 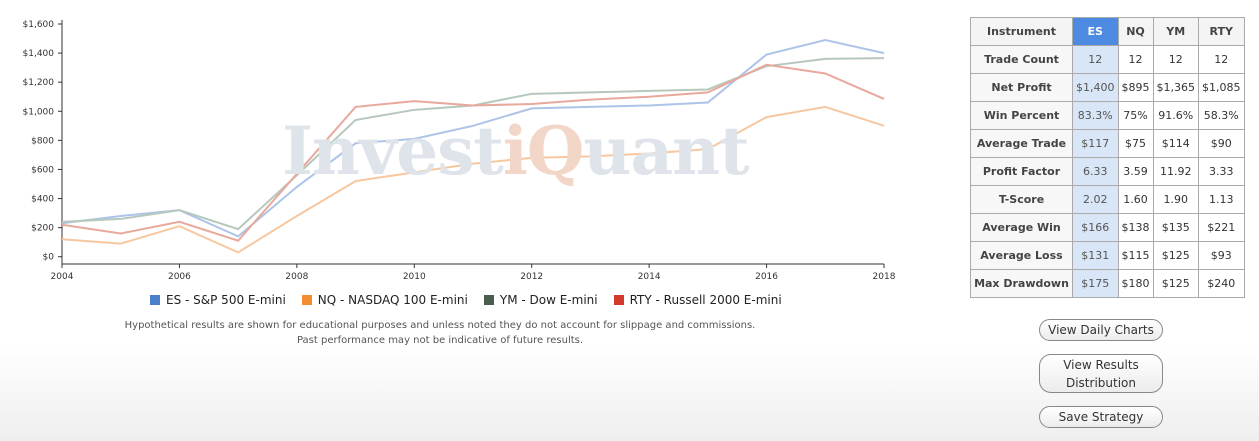 I want to click on cell-es: 2.02, so click(x=1095, y=199).